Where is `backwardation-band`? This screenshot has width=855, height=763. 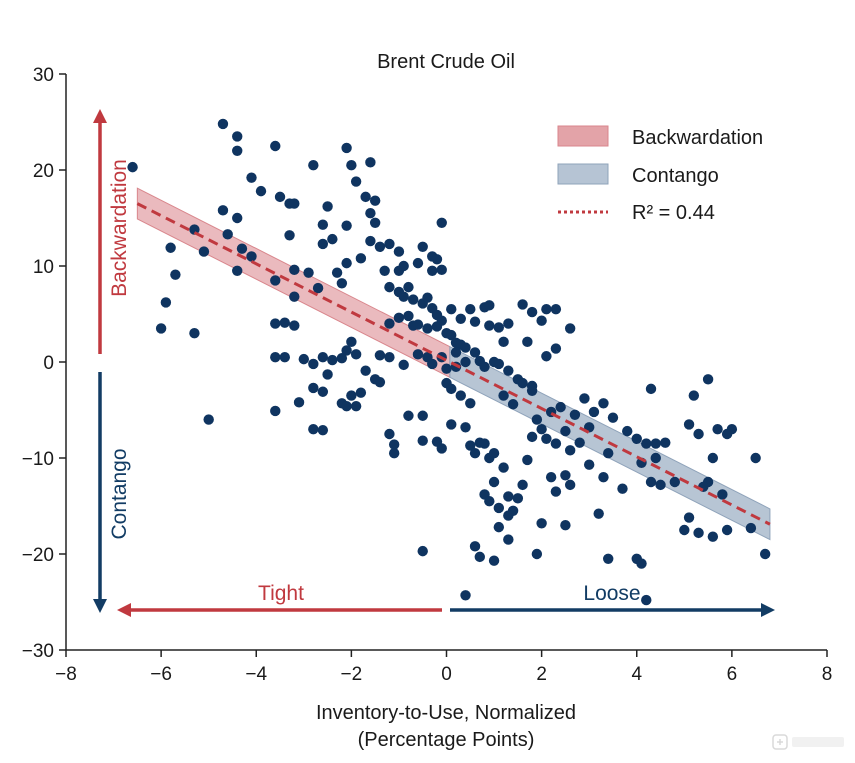
backwardation-band is located at coordinates (293, 283).